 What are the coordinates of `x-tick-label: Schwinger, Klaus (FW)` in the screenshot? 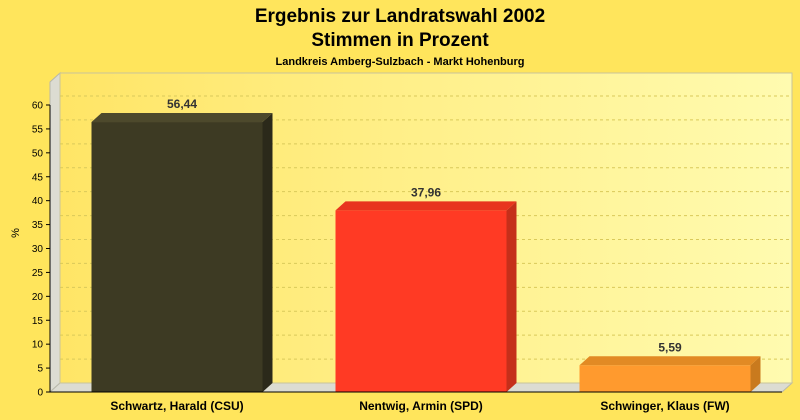 It's located at (664, 406).